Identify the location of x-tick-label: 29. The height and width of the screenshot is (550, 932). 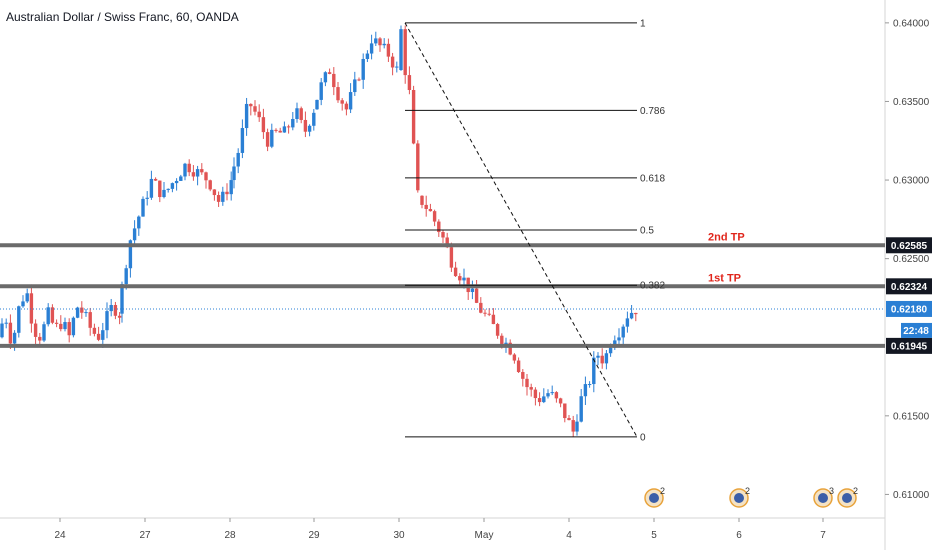
(314, 535).